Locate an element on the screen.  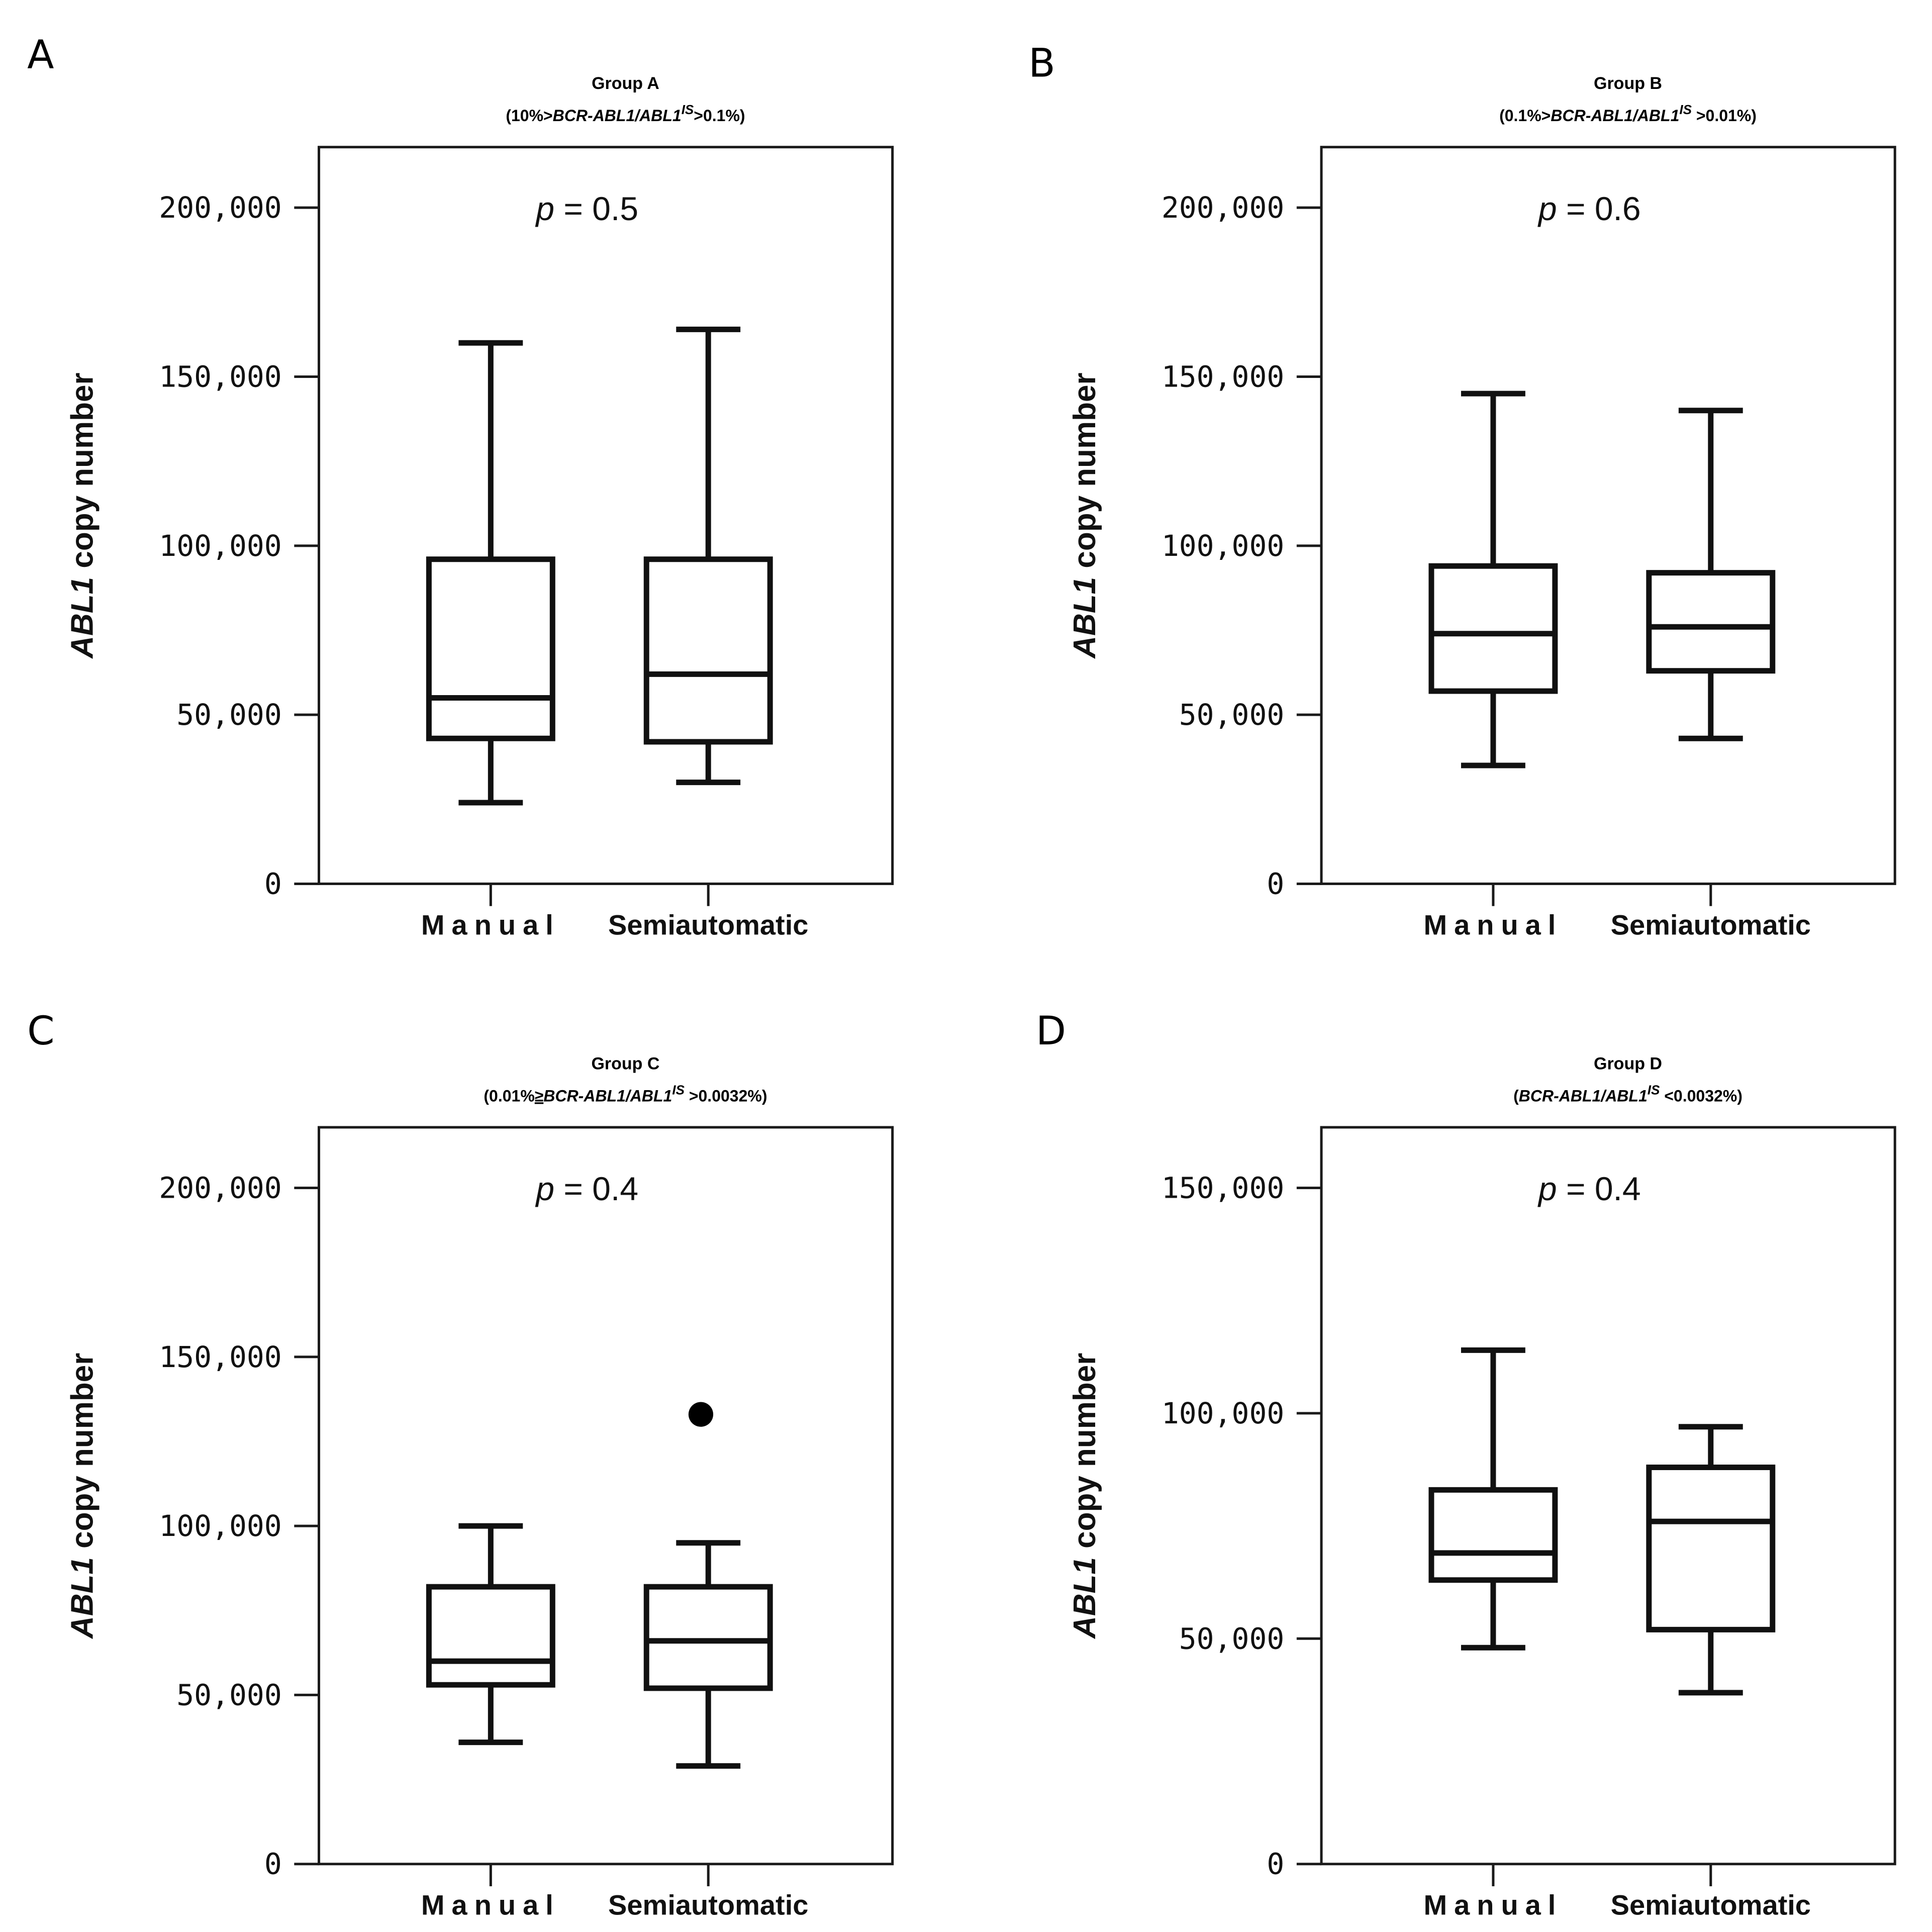
panel-letter: D is located at coordinates (1051, 1031).